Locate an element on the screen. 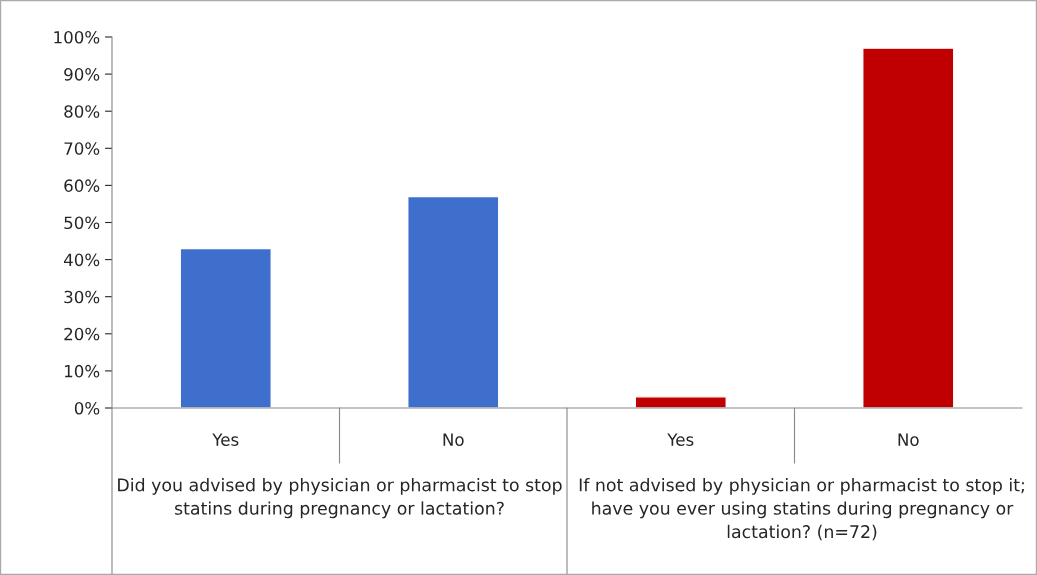 The image size is (1037, 575). y-tick-label: 90% is located at coordinates (82, 74).